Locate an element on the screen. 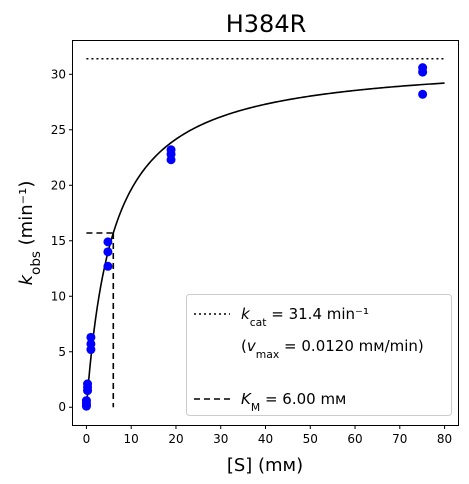 This screenshot has width=469, height=484. x-axis: 0 10 20 30 40 50 60 70 80 is located at coordinates (267, 435).